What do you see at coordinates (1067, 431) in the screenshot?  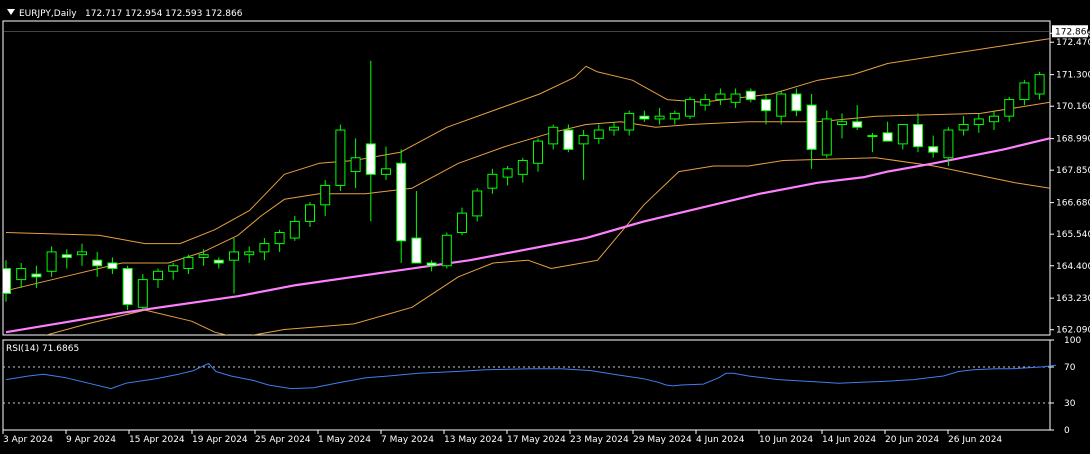 I see `rsi-axis-label: 0` at bounding box center [1067, 431].